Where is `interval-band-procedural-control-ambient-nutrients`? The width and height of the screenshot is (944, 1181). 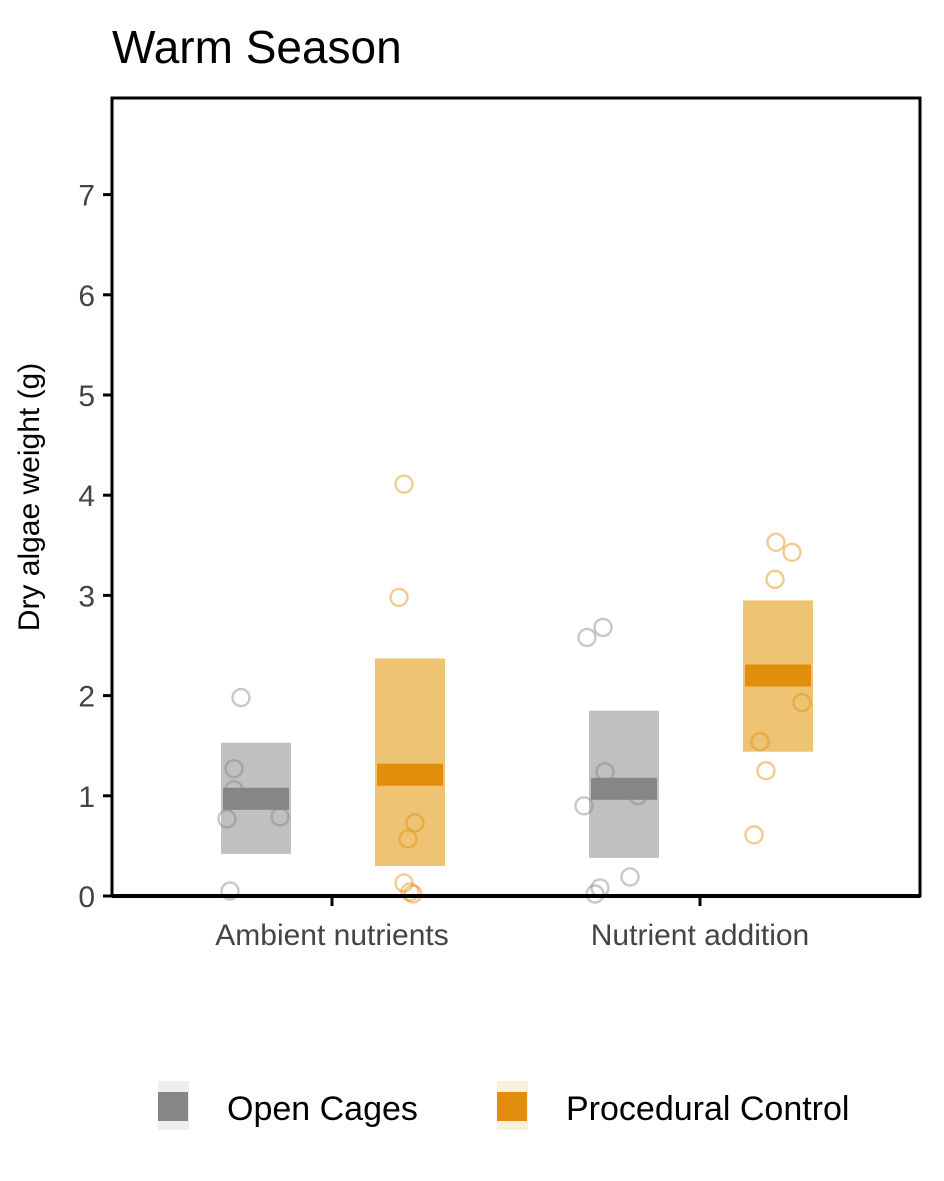 interval-band-procedural-control-ambient-nutrients is located at coordinates (410, 762).